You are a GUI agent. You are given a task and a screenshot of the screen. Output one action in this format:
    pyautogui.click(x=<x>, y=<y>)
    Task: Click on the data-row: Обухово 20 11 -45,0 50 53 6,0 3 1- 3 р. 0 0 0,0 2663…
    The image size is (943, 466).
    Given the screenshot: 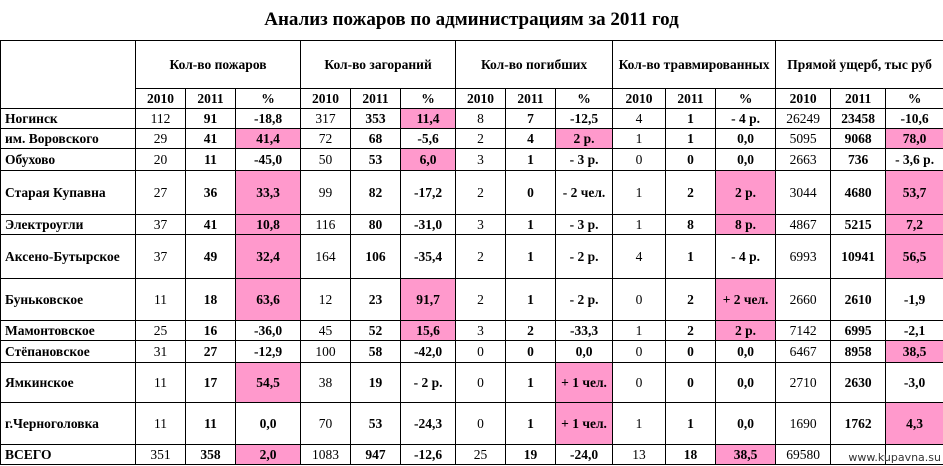 What is the action you would take?
    pyautogui.click(x=471, y=159)
    